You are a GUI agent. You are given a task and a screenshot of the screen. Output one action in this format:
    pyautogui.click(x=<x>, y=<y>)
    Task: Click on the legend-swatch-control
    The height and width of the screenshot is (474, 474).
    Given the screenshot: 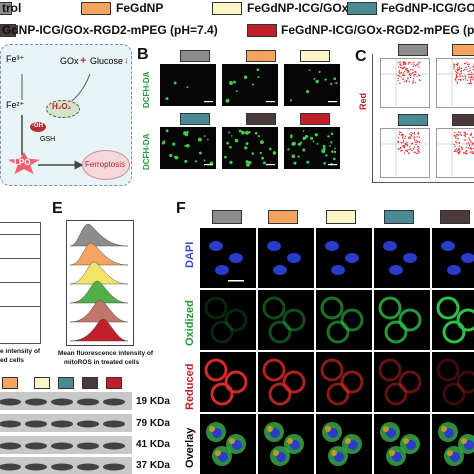 What is the action you would take?
    pyautogui.click(x=6, y=8)
    